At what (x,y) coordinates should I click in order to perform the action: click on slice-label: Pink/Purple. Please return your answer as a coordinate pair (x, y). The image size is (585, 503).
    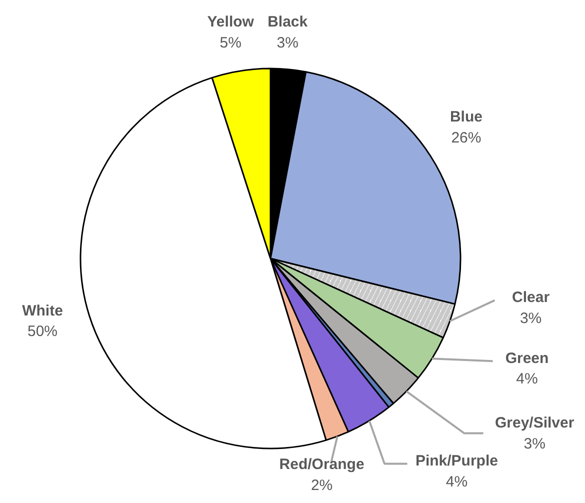
    Looking at the image, I should click on (456, 461).